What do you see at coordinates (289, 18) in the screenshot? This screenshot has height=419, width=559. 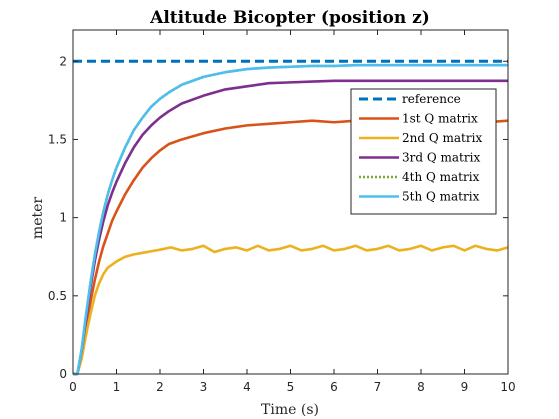 I see `chart-title: Altitude Bicopter (position z)` at bounding box center [289, 18].